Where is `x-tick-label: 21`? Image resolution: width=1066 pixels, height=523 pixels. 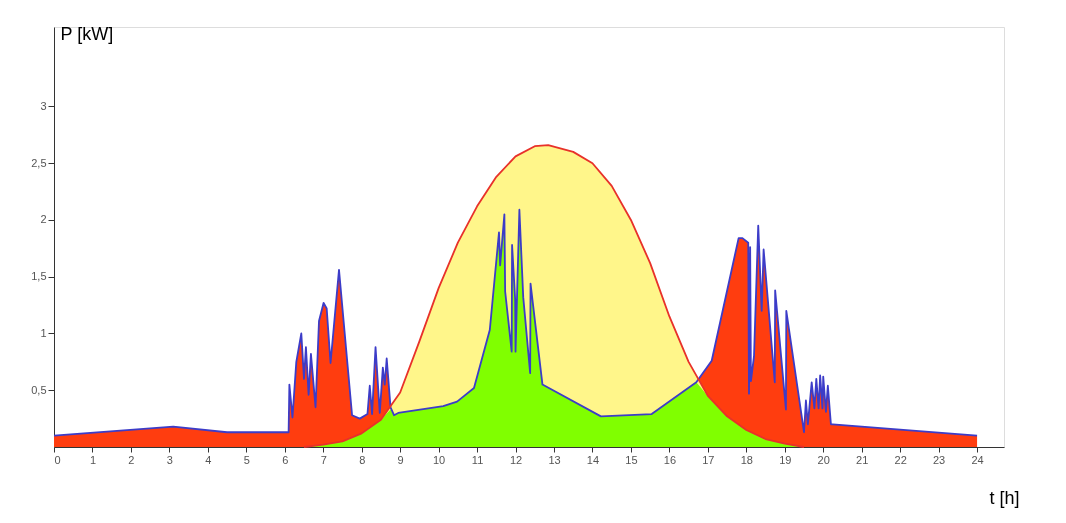
x-tick-label: 21 is located at coordinates (862, 459).